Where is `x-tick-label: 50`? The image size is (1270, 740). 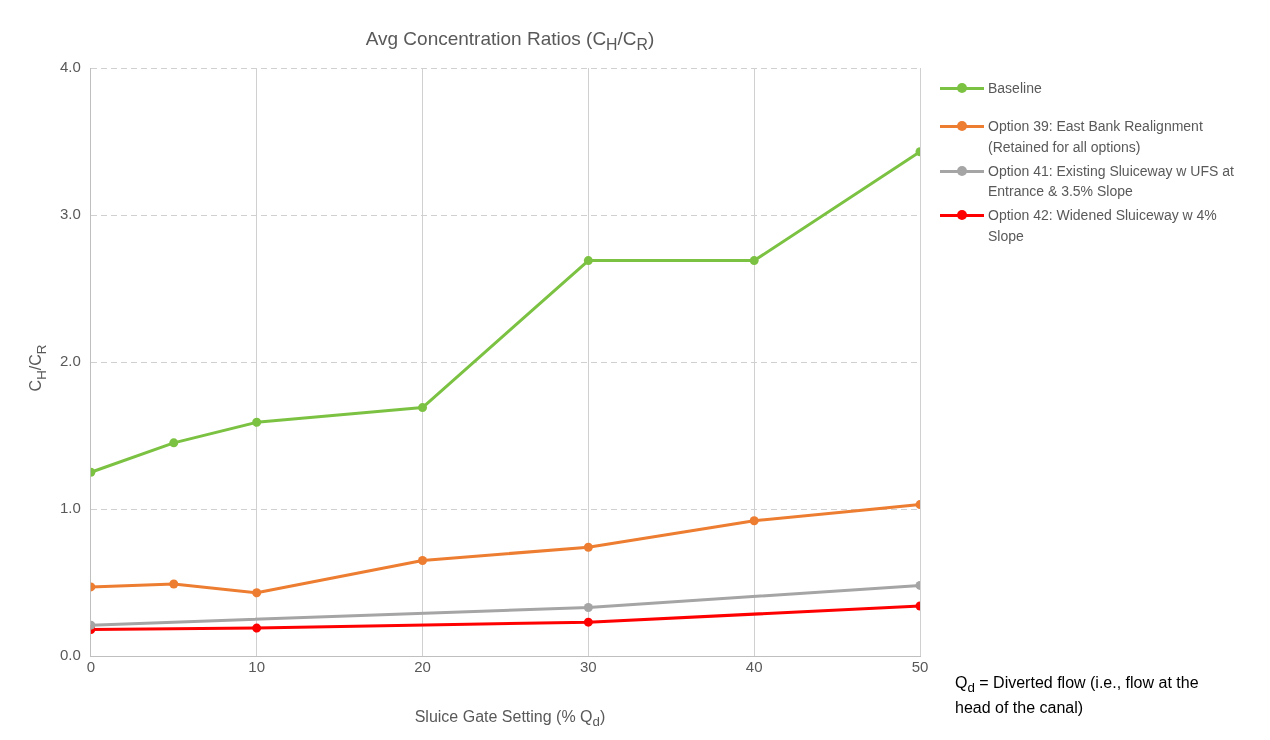 x-tick-label: 50 is located at coordinates (920, 667).